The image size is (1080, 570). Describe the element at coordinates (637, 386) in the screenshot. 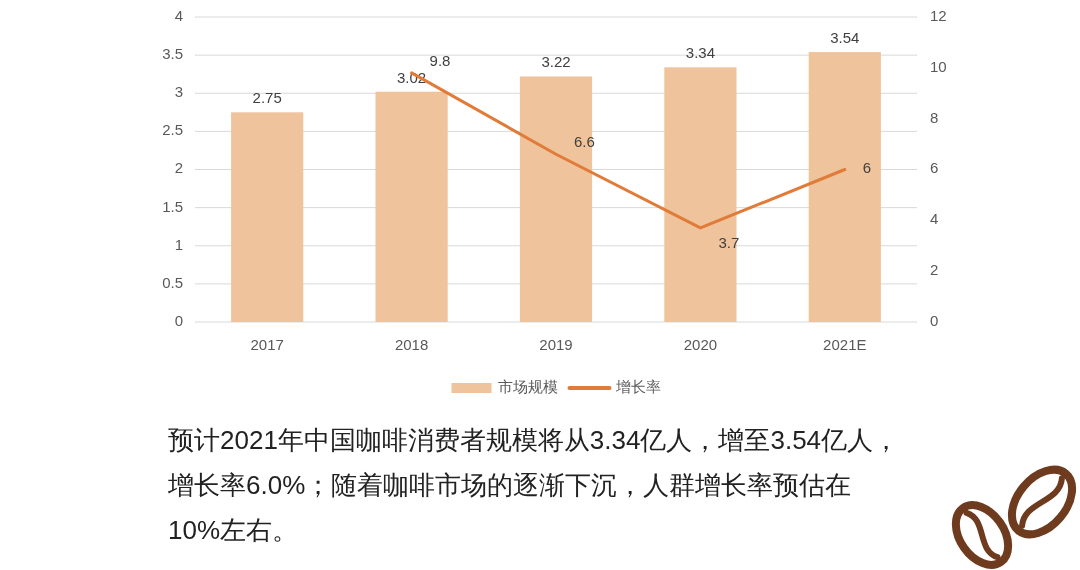

I see `legend-label: 增长率` at that location.